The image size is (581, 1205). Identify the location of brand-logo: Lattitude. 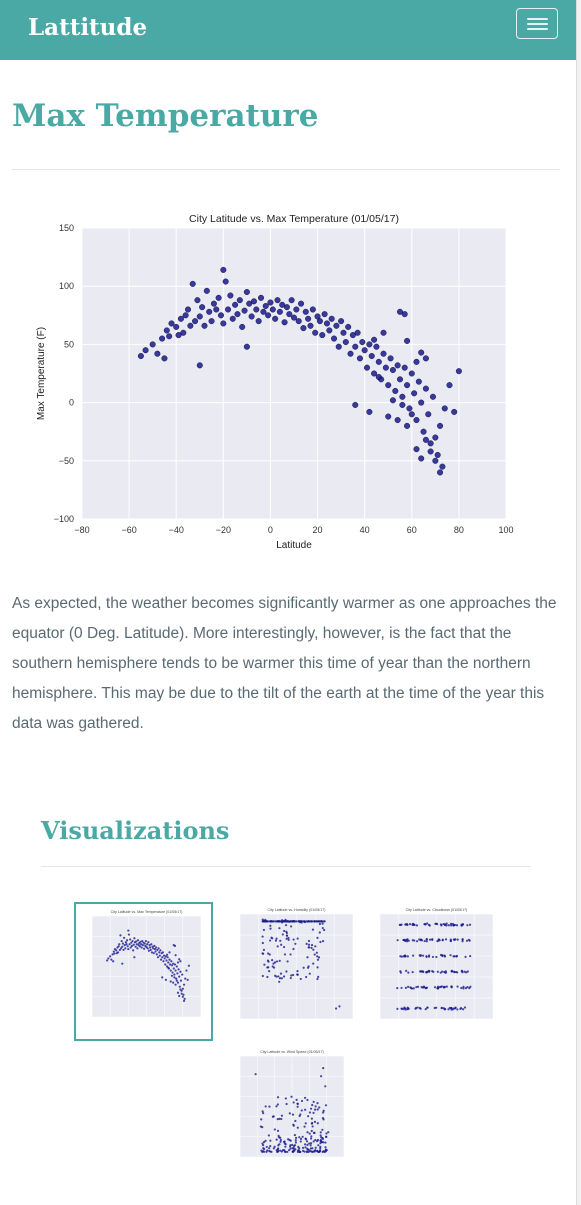
(88, 27).